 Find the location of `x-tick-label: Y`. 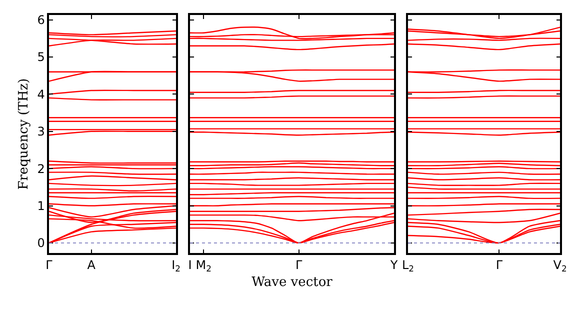

x-tick-label: Y is located at coordinates (393, 265).